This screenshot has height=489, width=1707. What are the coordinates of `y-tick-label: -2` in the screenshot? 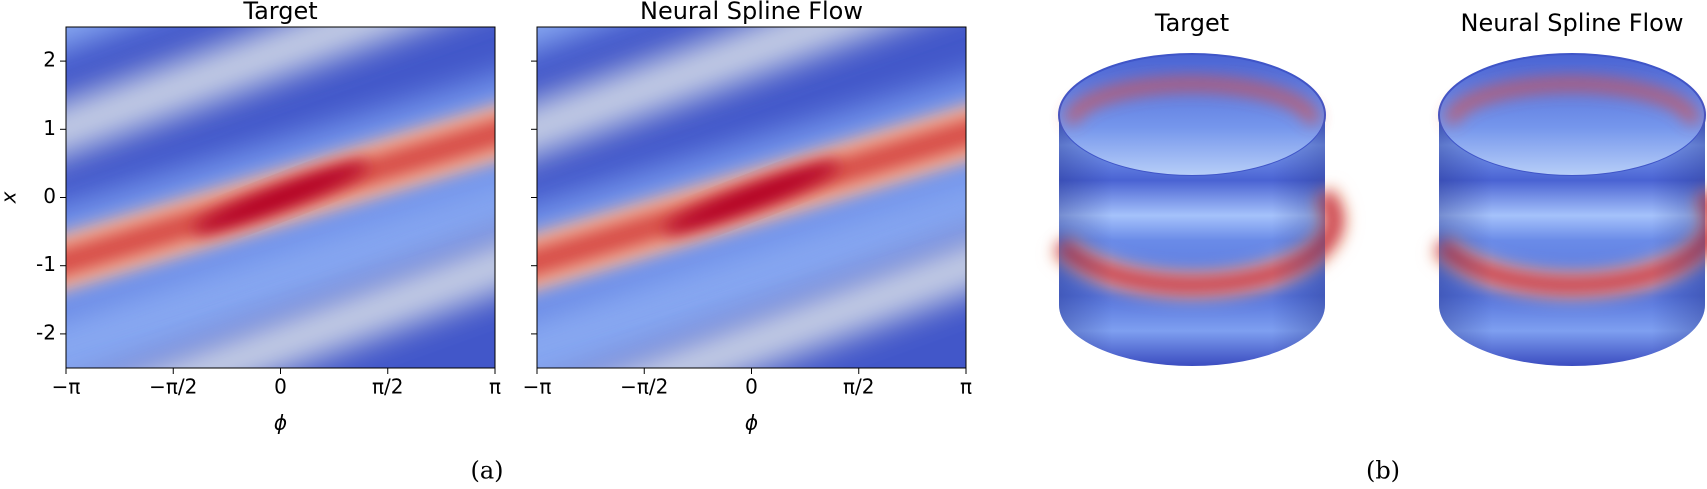 It's located at (46, 332).